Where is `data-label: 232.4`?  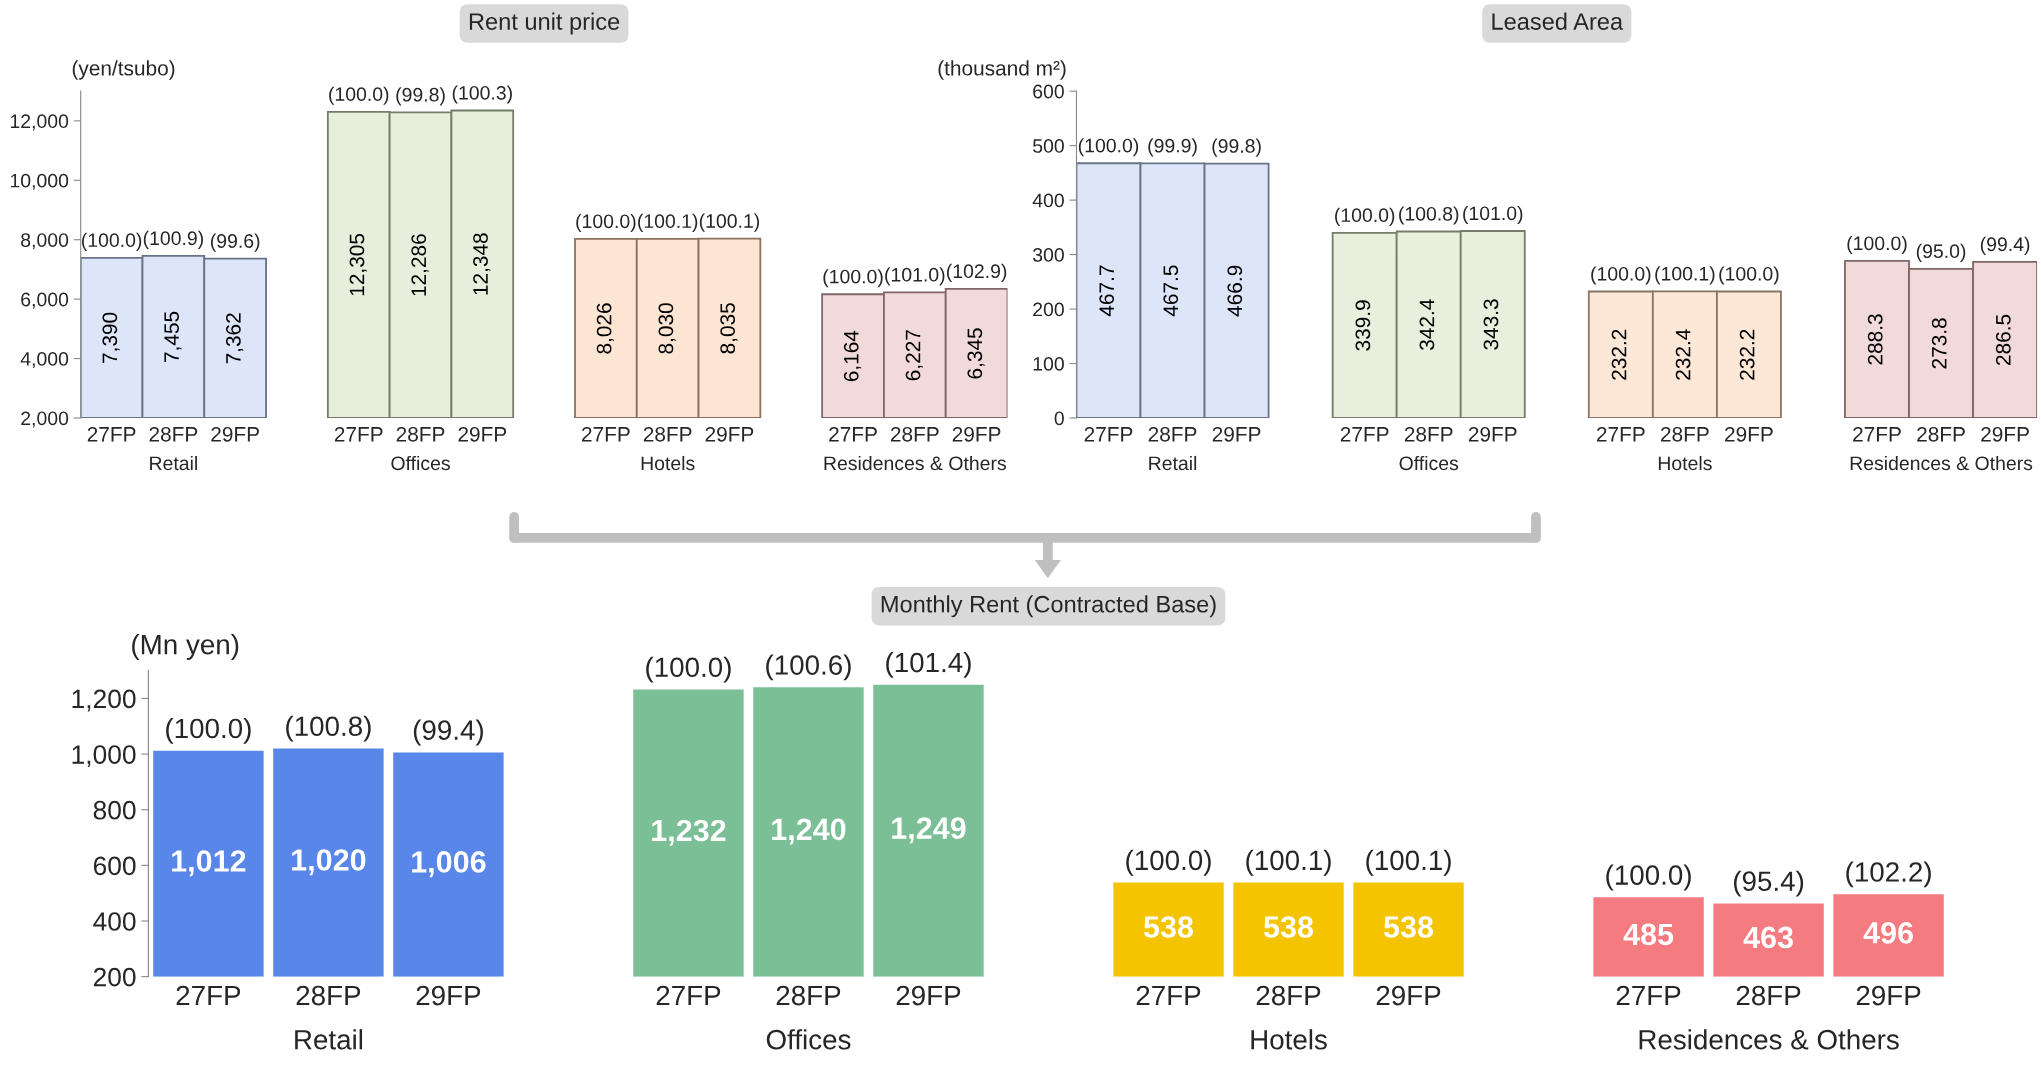 data-label: 232.4 is located at coordinates (1683, 354).